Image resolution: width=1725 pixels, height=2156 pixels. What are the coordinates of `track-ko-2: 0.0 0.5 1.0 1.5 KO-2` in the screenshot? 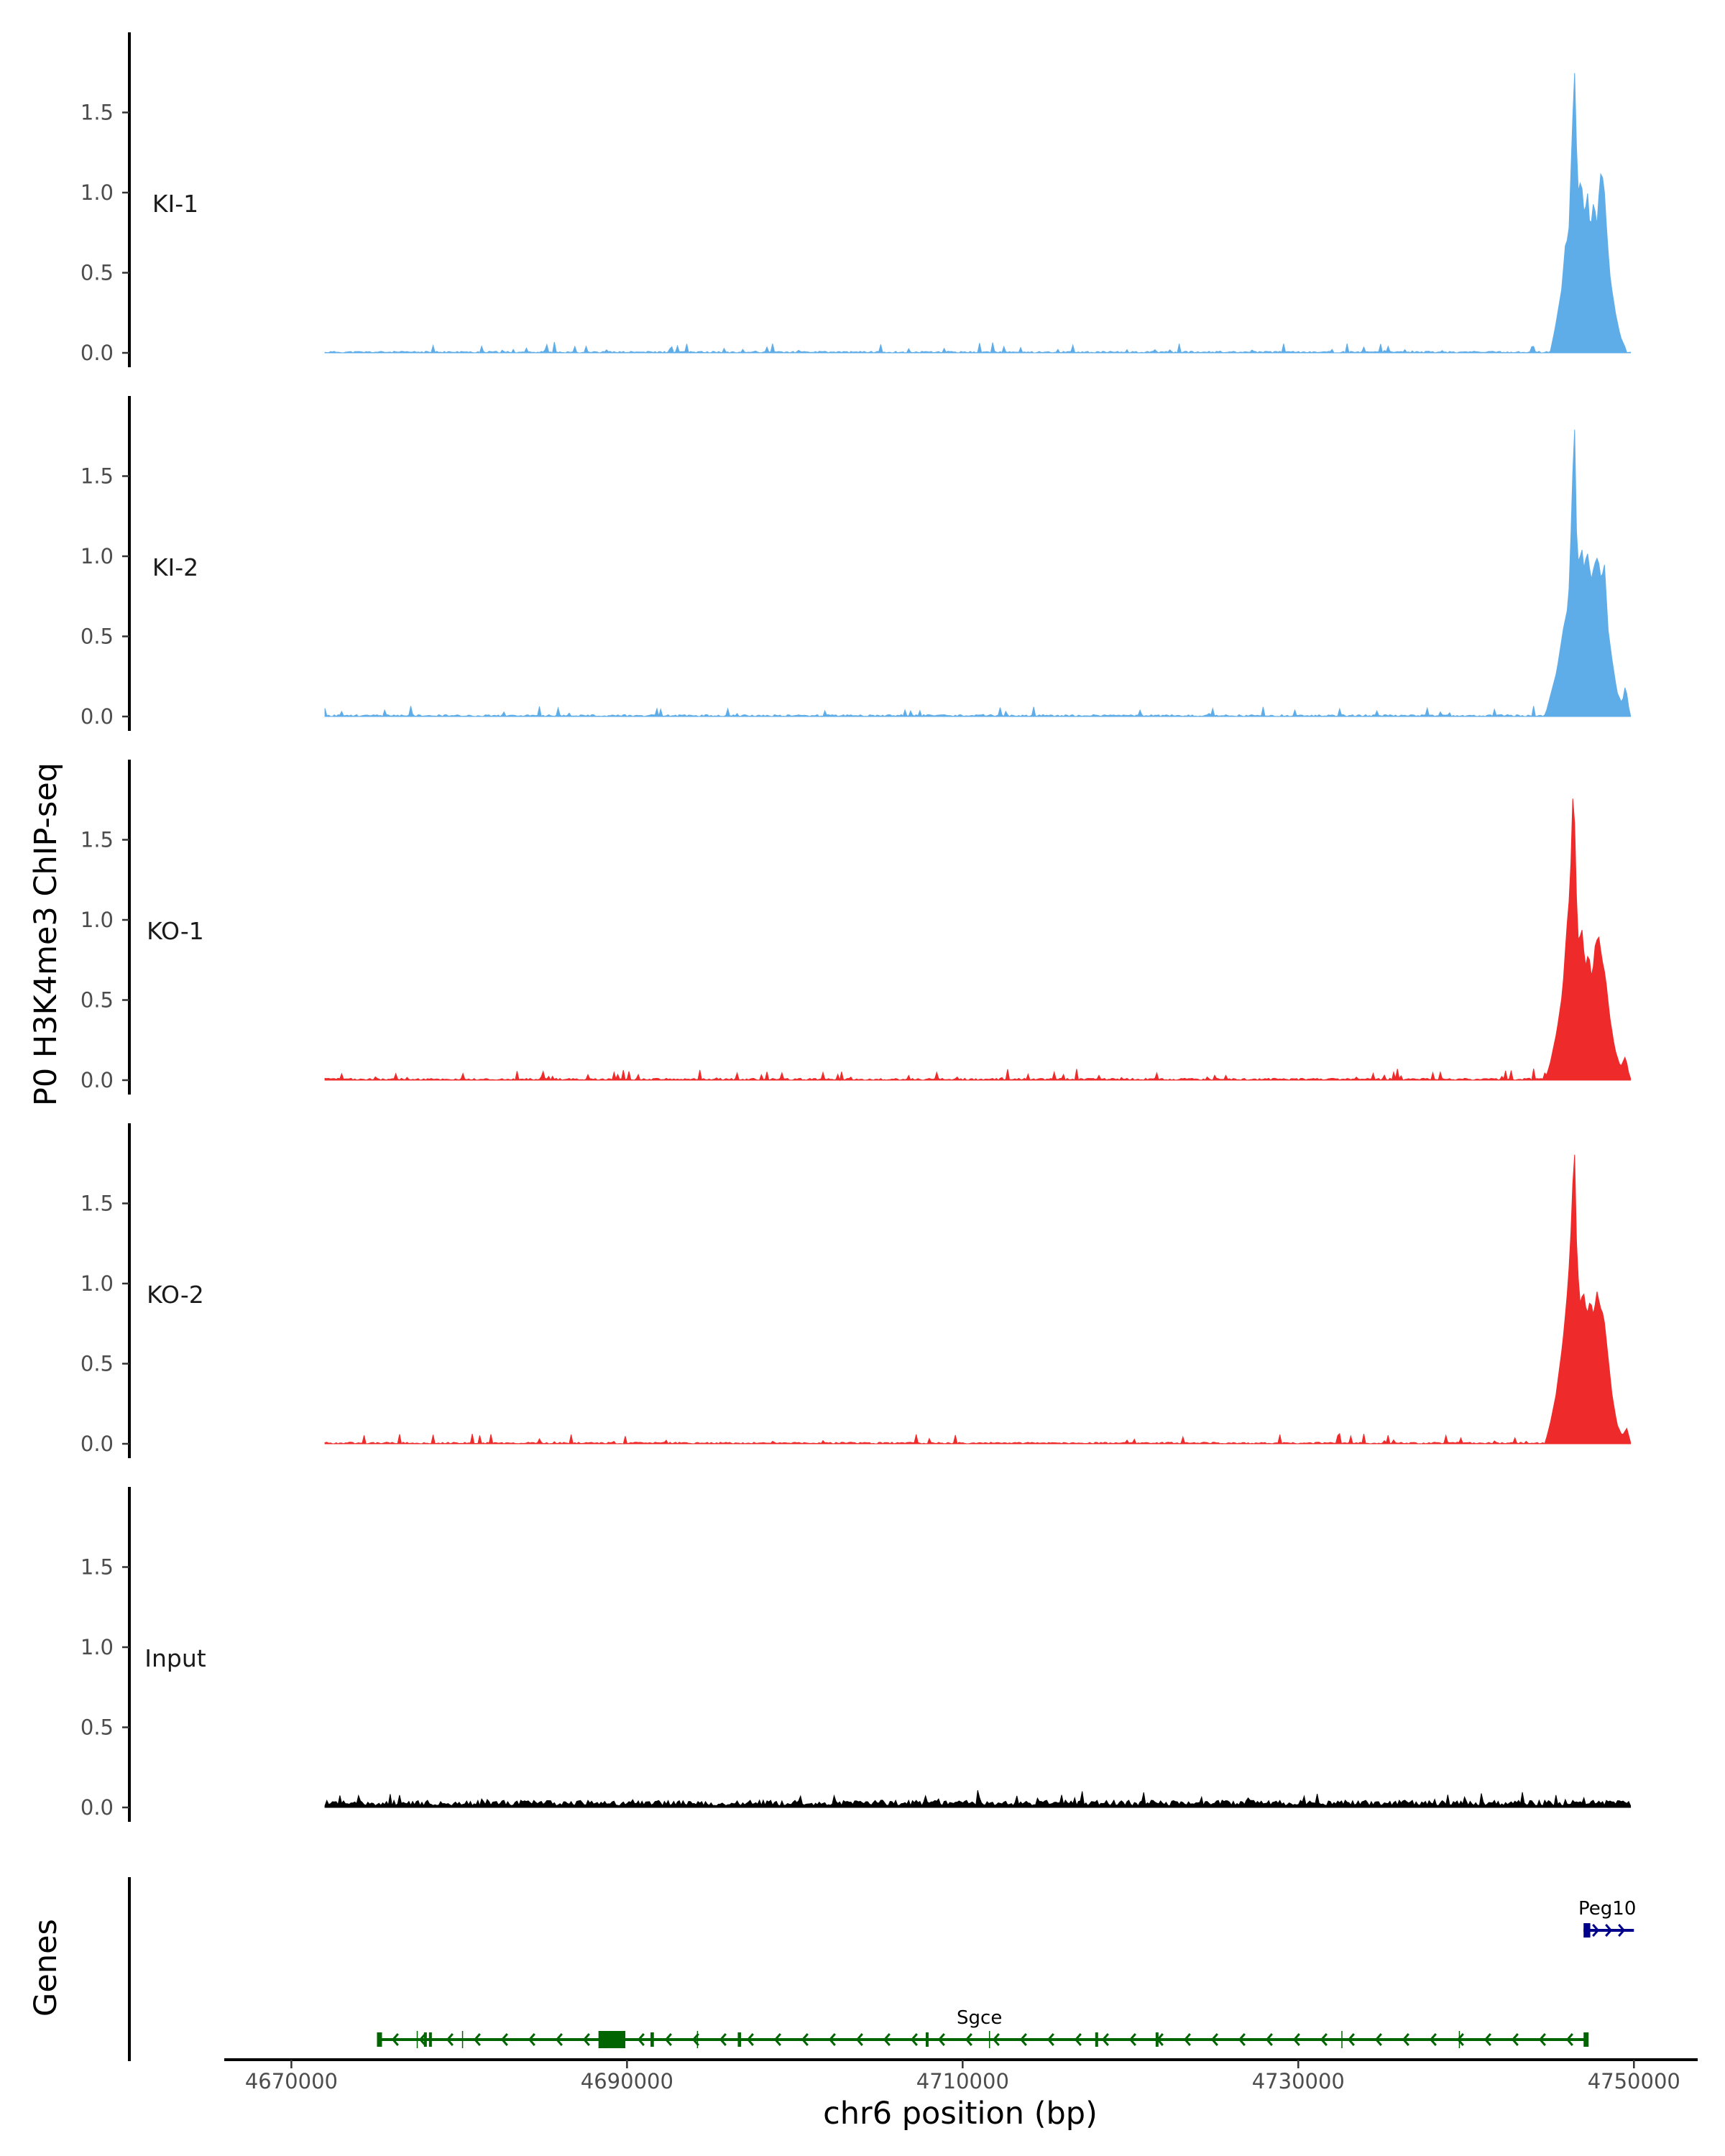 It's located at (856, 1290).